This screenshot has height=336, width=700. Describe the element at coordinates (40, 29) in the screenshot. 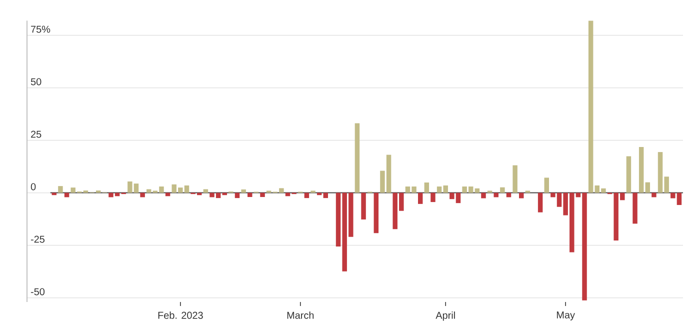

I see `y-tick-label: 75%` at that location.